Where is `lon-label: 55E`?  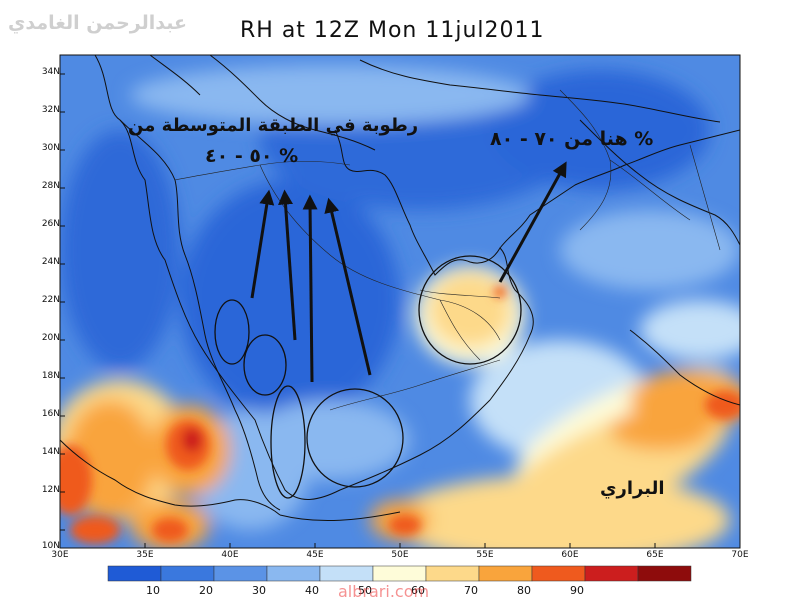
lon-label: 55E is located at coordinates (485, 555).